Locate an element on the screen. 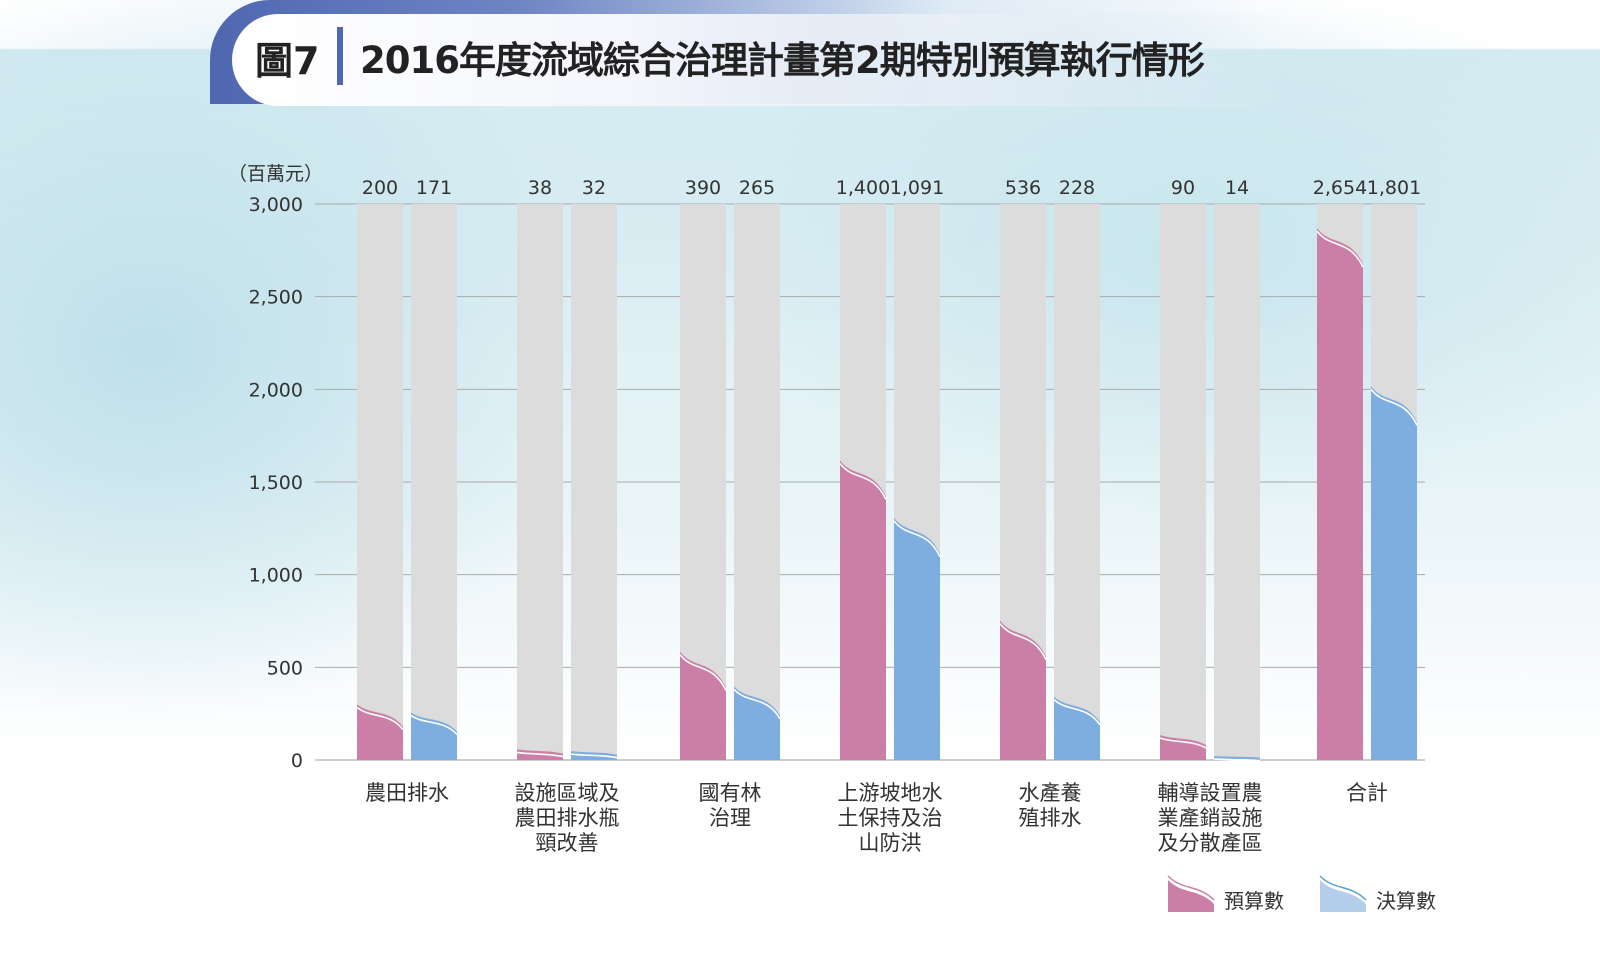 This screenshot has height=963, width=1600. x-tick-label: 國有林 is located at coordinates (730, 793).